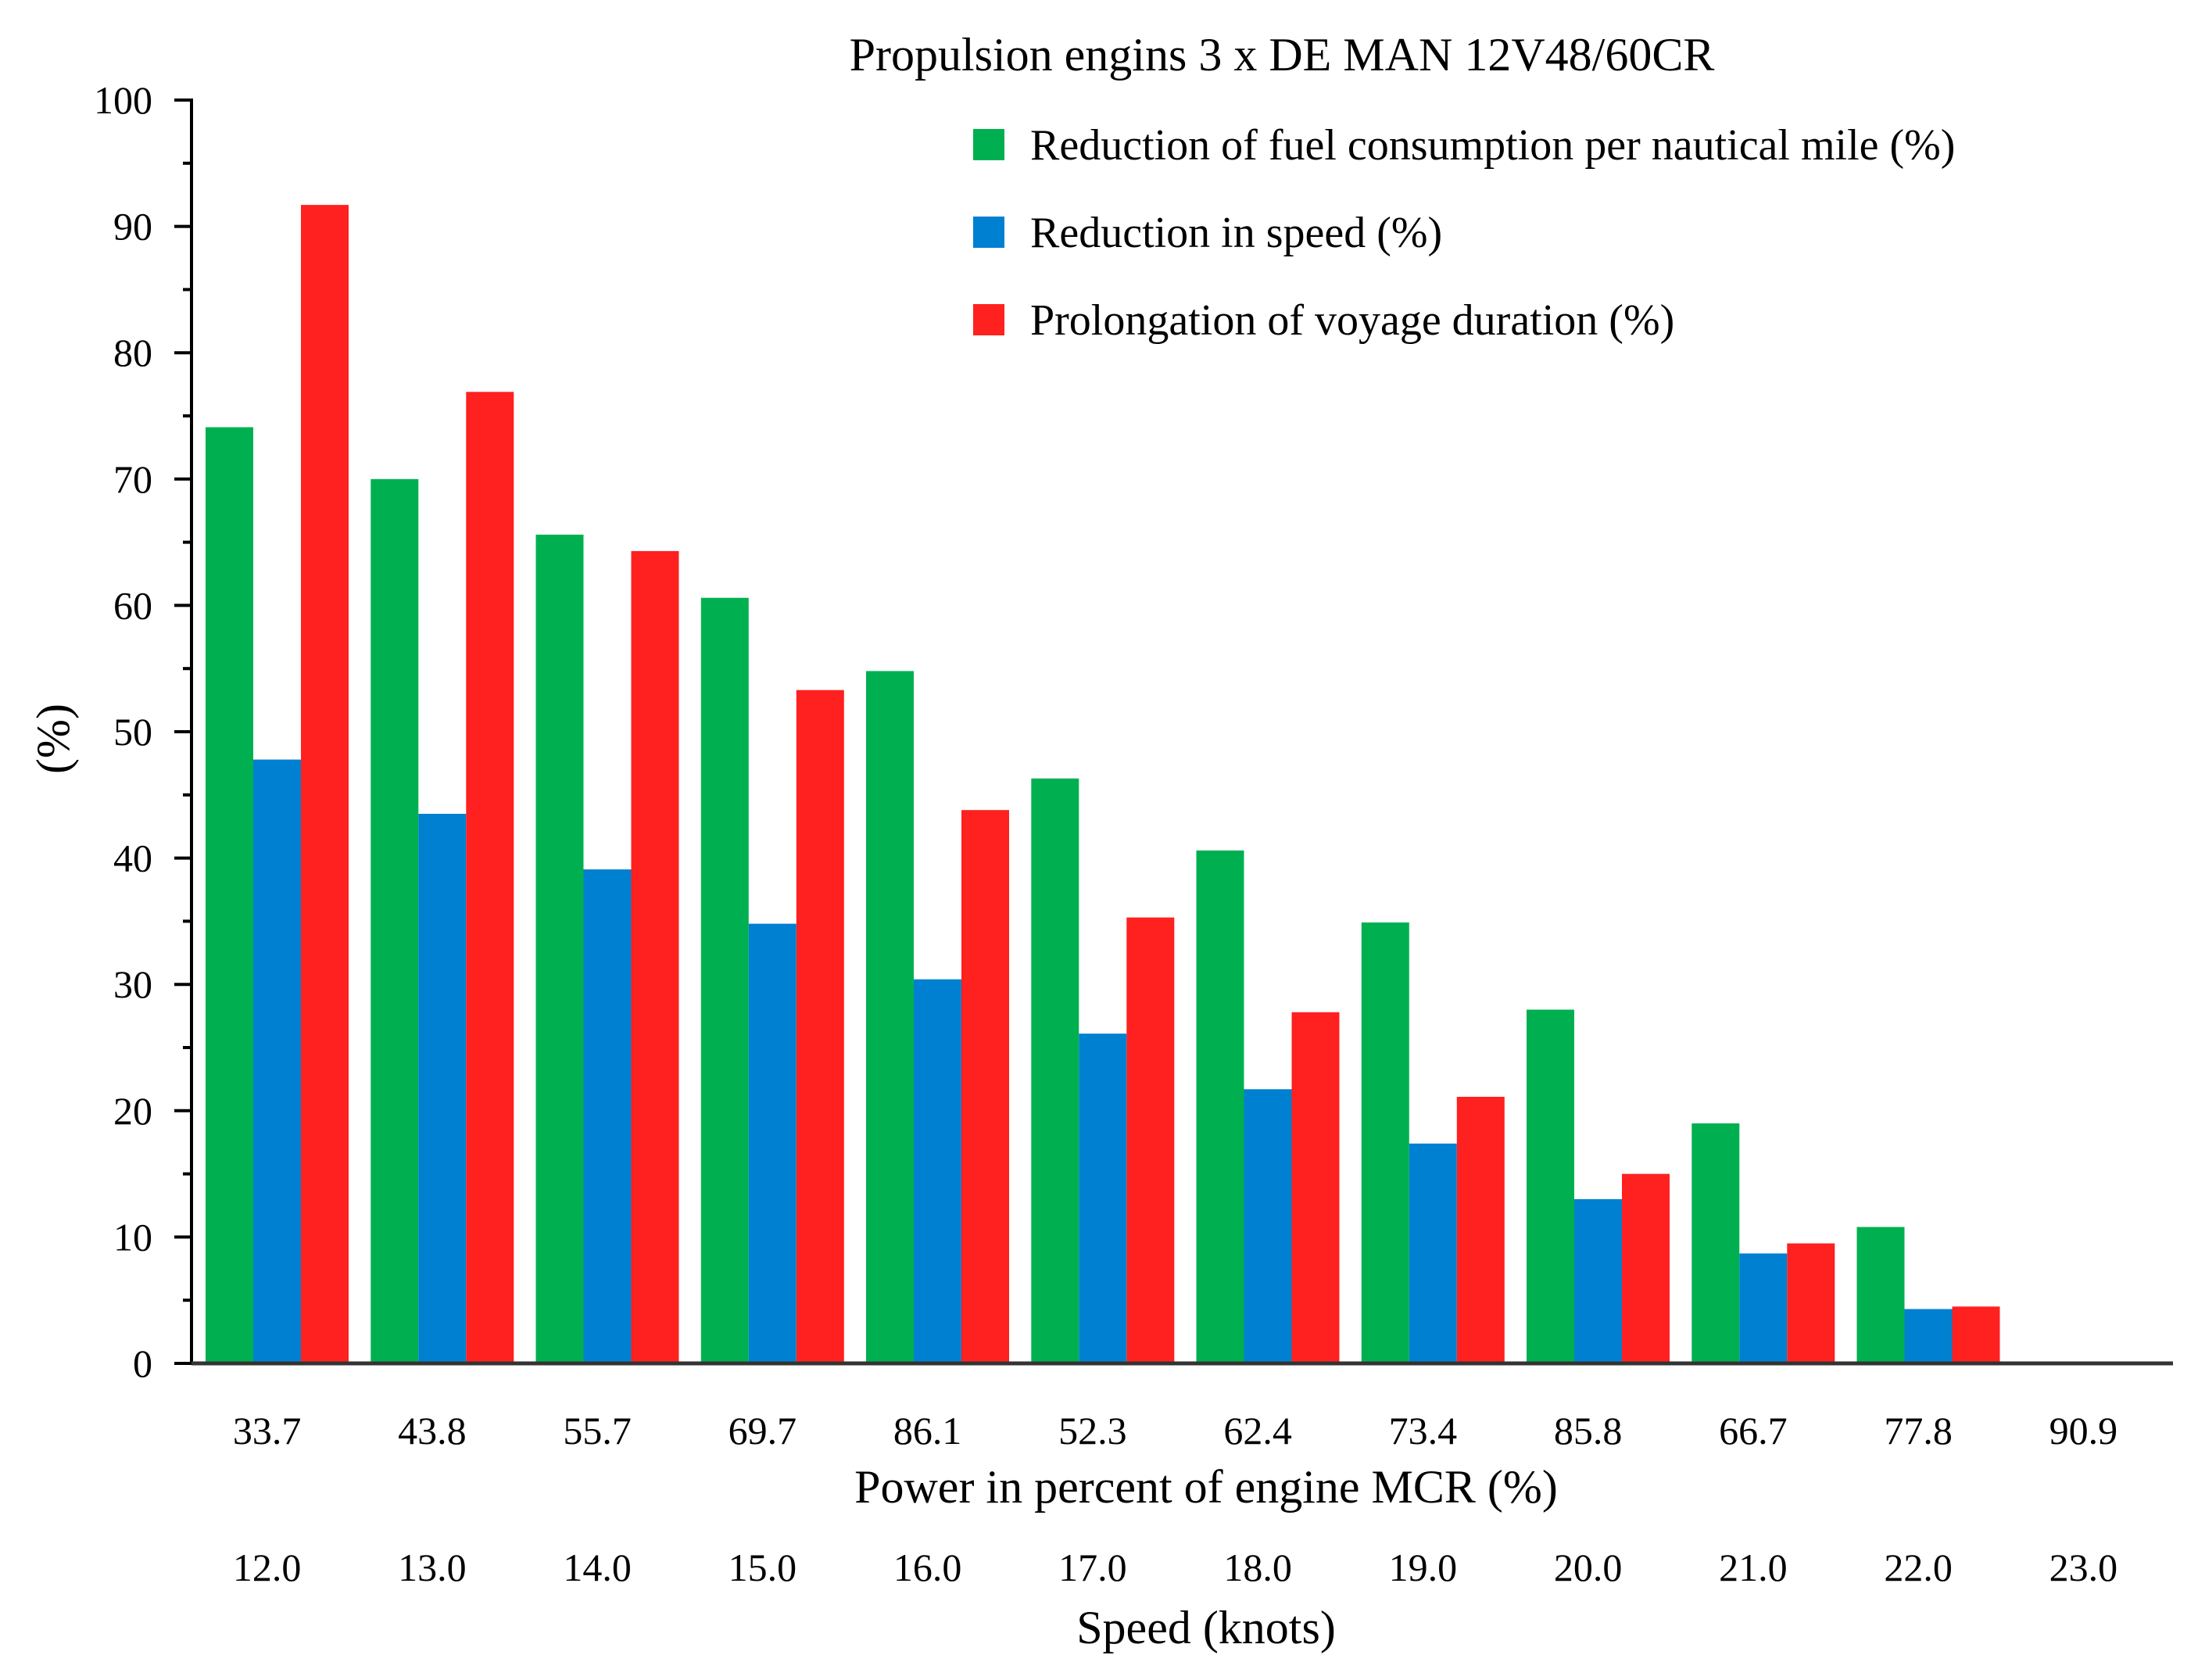 The height and width of the screenshot is (1680, 2198). What do you see at coordinates (132, 352) in the screenshot?
I see `y-tick-label: 80` at bounding box center [132, 352].